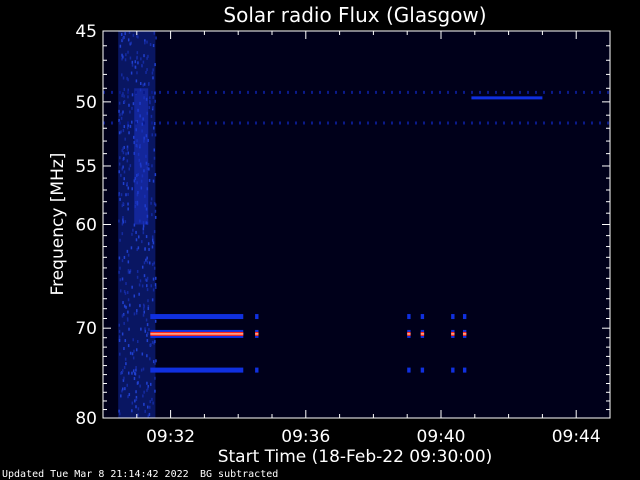 The image size is (640, 480). What do you see at coordinates (86, 419) in the screenshot?
I see `y-tick-label: 80` at bounding box center [86, 419].